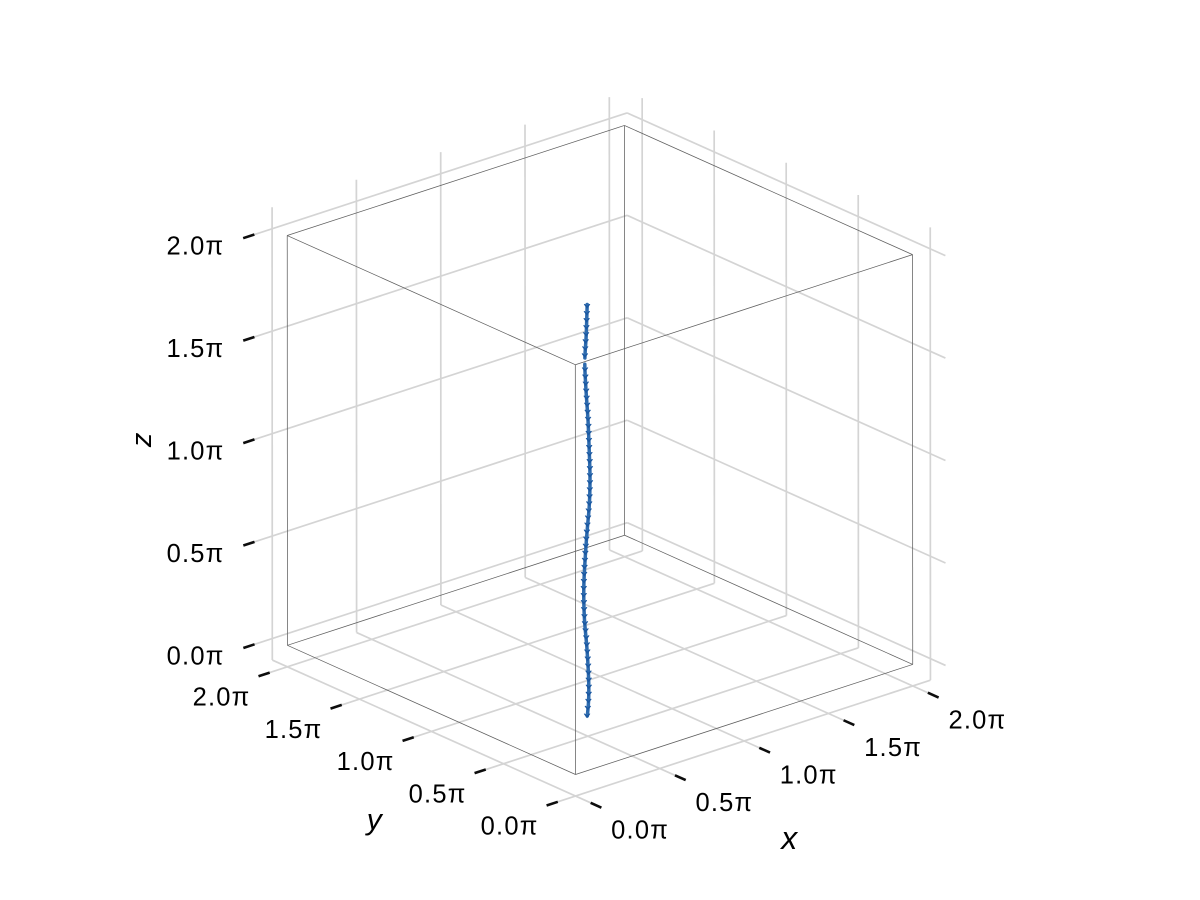 The image size is (1200, 900). What do you see at coordinates (374, 820) in the screenshot?
I see `svg-text: y` at bounding box center [374, 820].